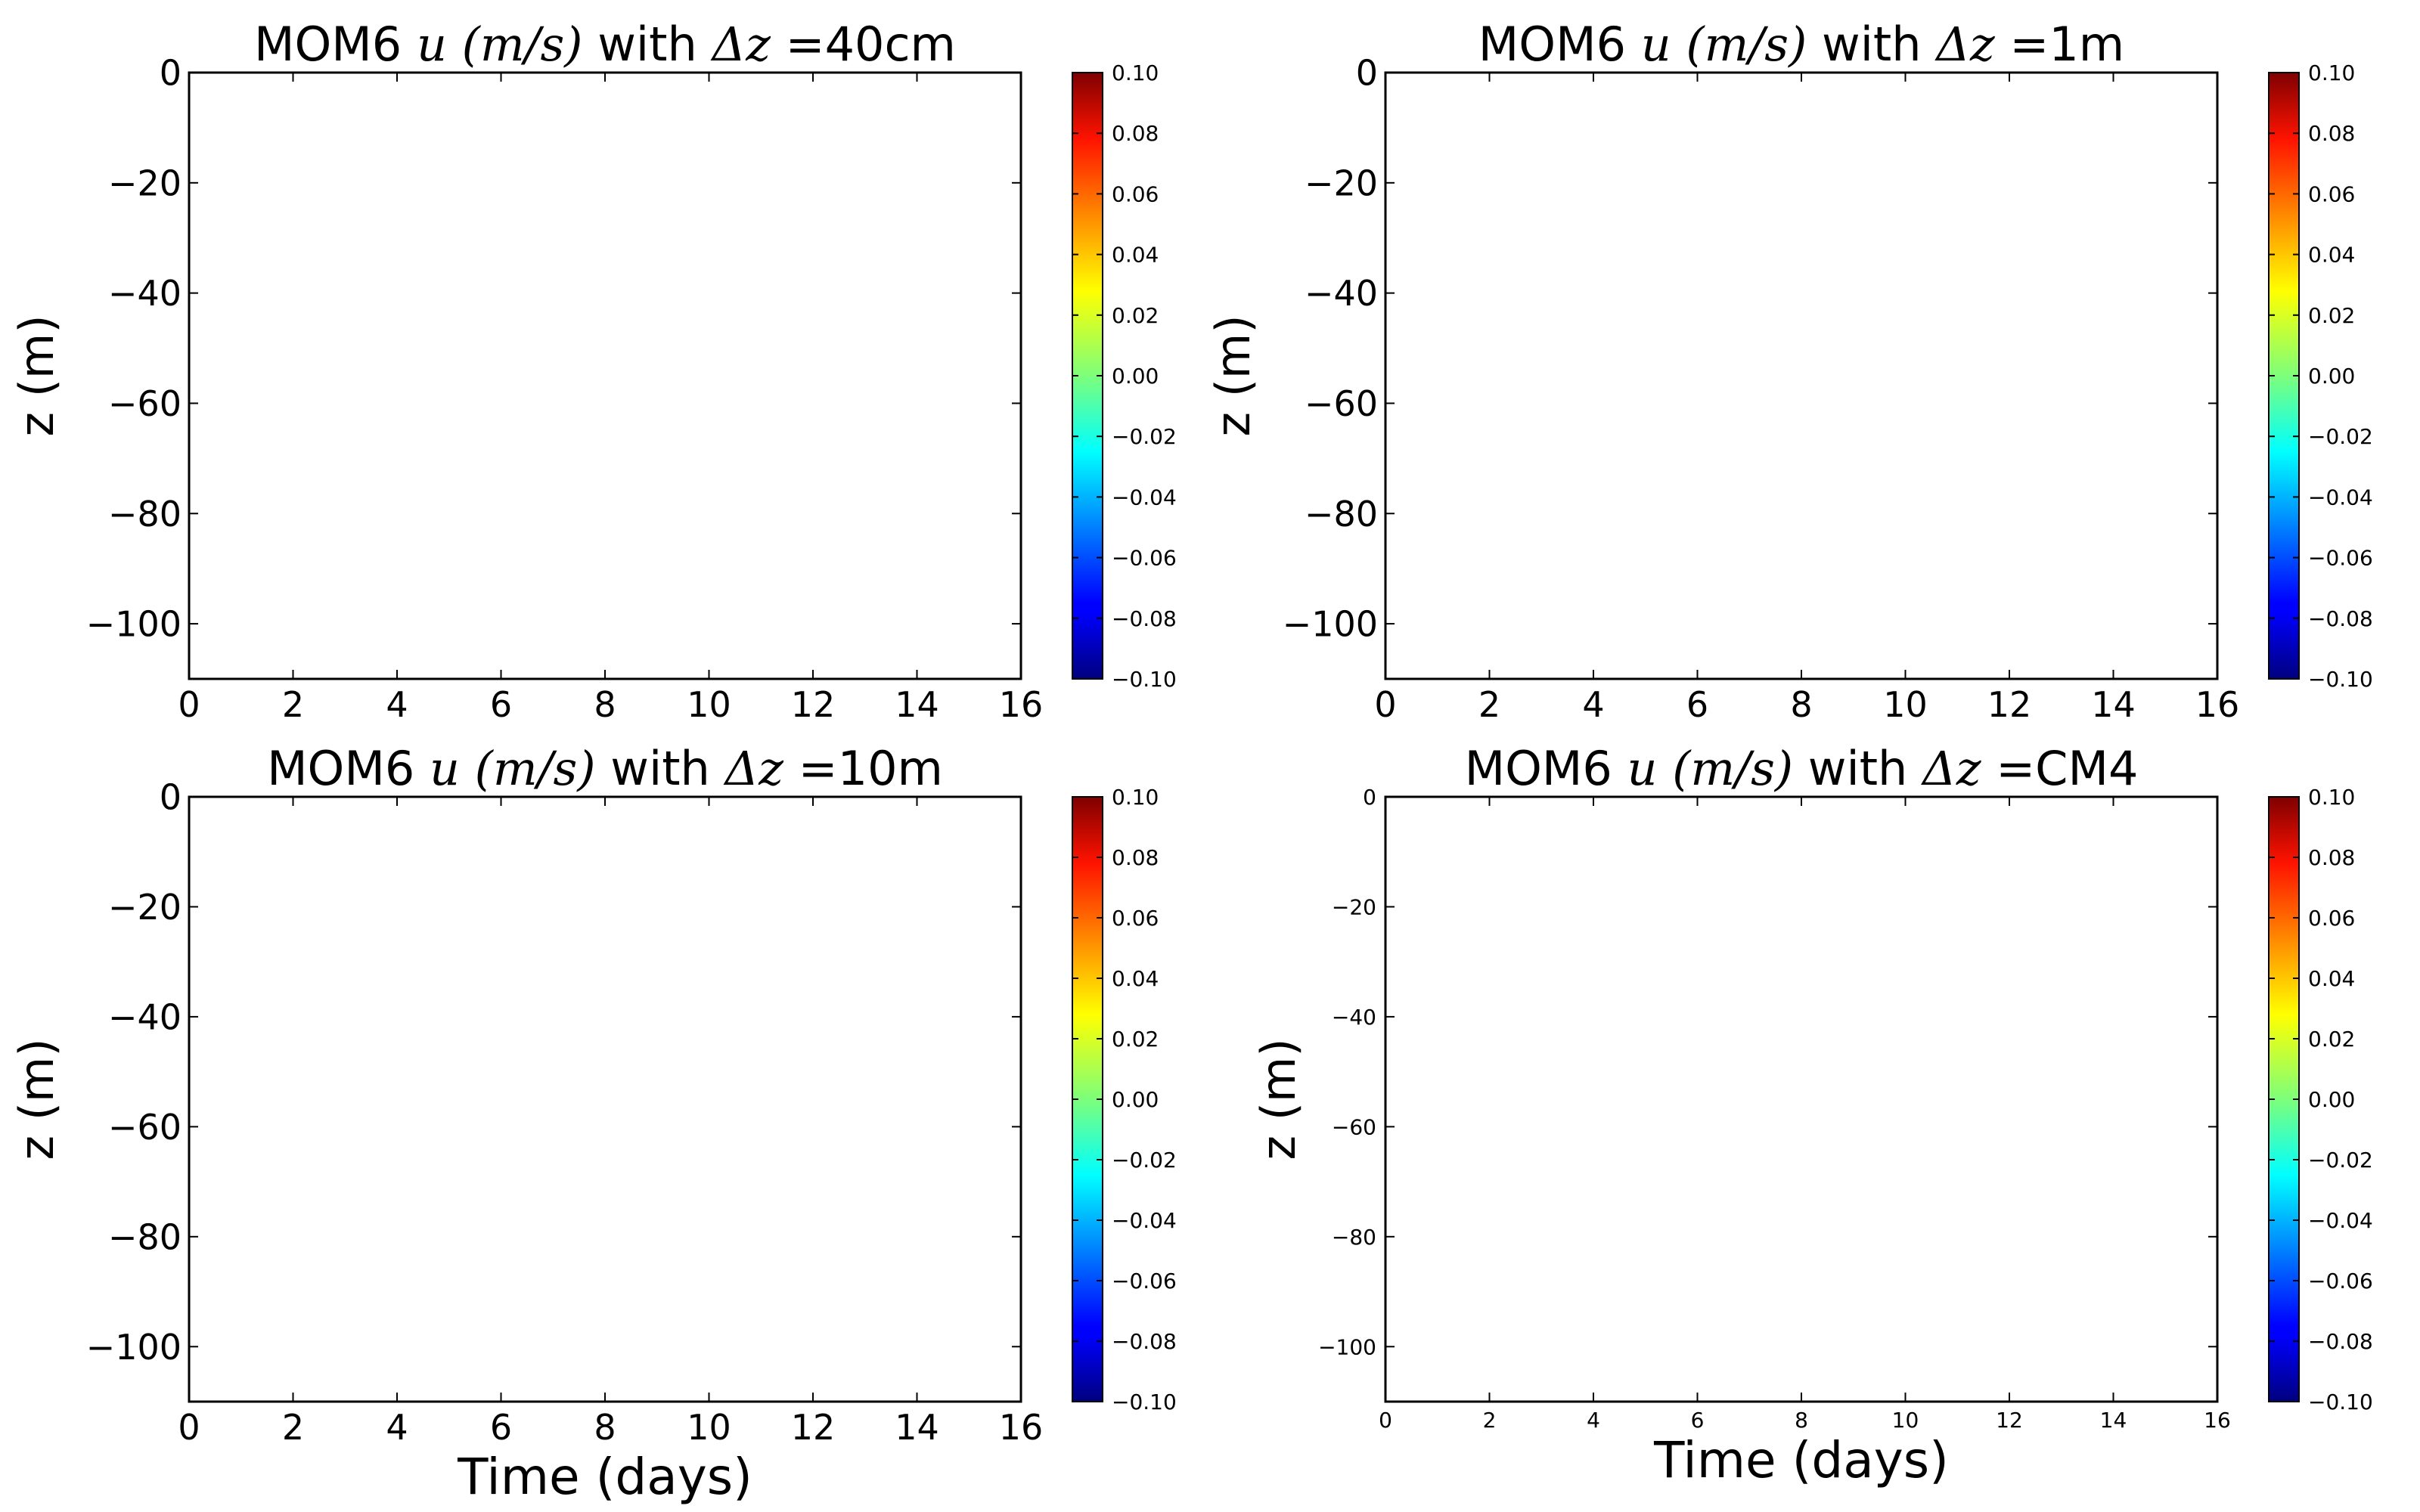  Describe the element at coordinates (605, 44) in the screenshot. I see `chart-title: MOM6 u (m/s) with Δz =40cm` at that location.